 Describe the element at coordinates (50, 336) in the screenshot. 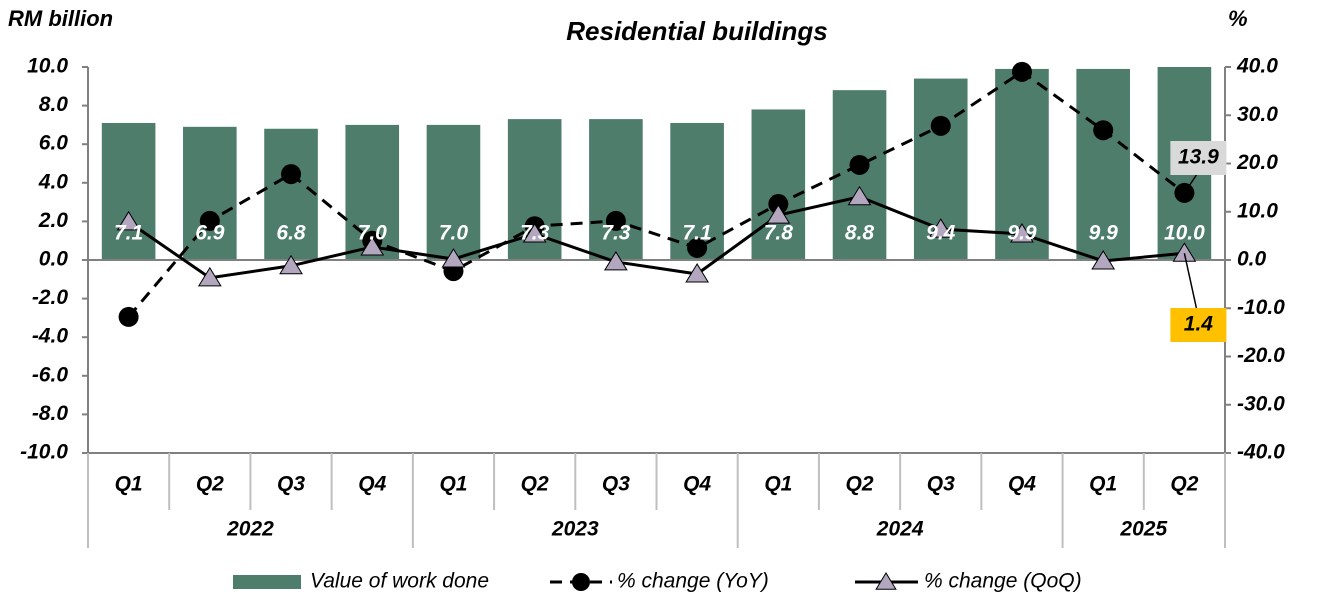

I see `y-tick-label: -4.0` at that location.